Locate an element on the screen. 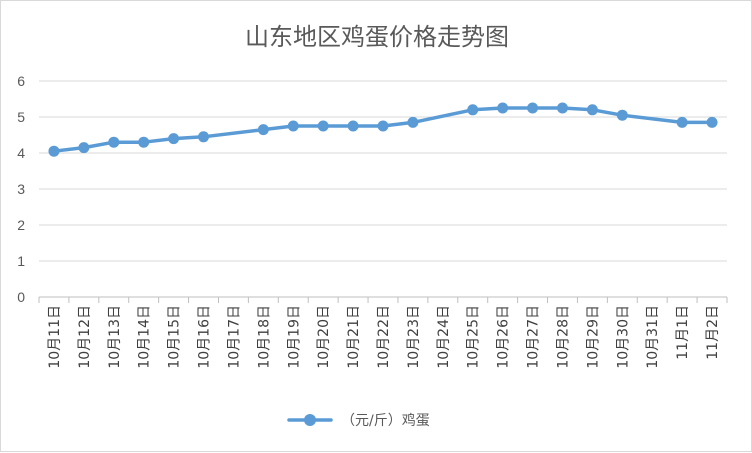 This screenshot has height=453, width=752. x-tick-label: 10月15日 is located at coordinates (175, 337).